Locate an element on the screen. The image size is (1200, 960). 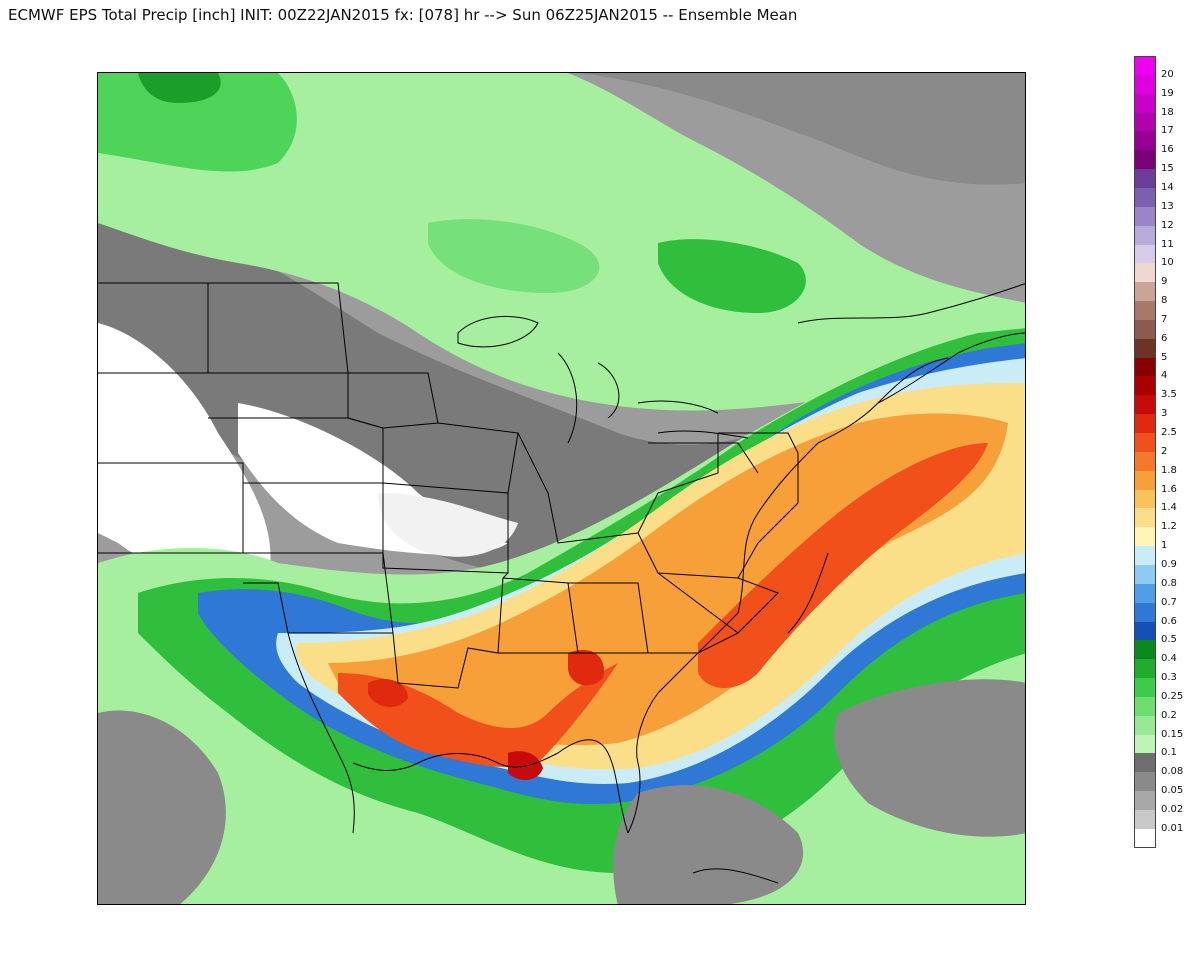
colorbar-tick-label: 19 is located at coordinates (1167, 93).